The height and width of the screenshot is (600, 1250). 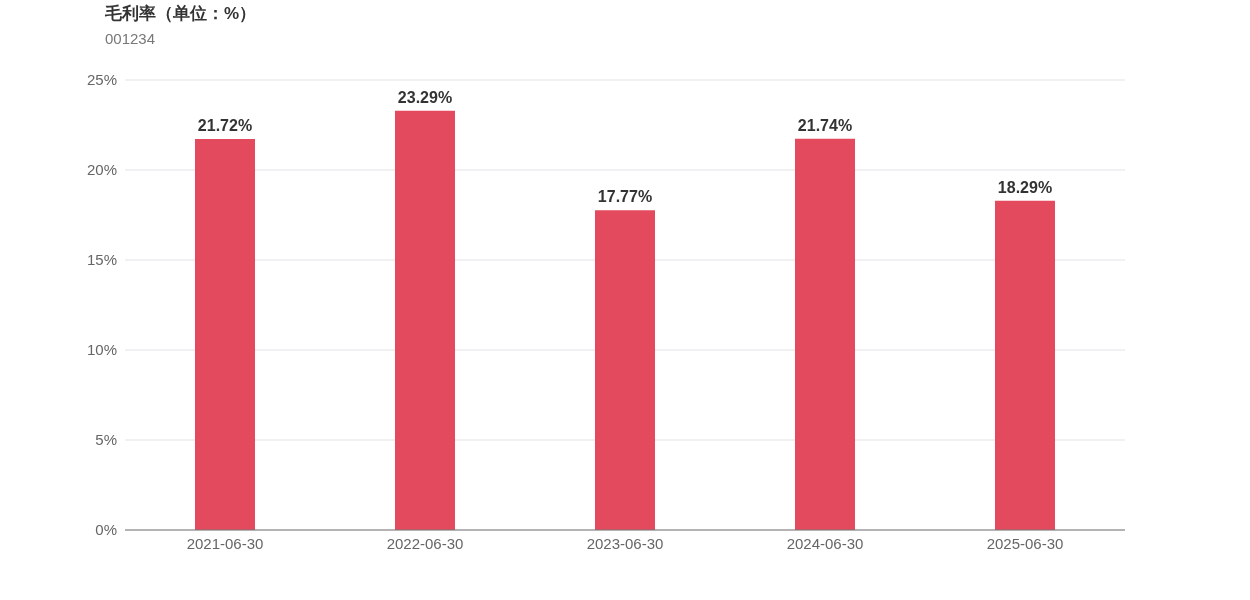 I want to click on x-tick-label: 2024-06-30, so click(x=825, y=543).